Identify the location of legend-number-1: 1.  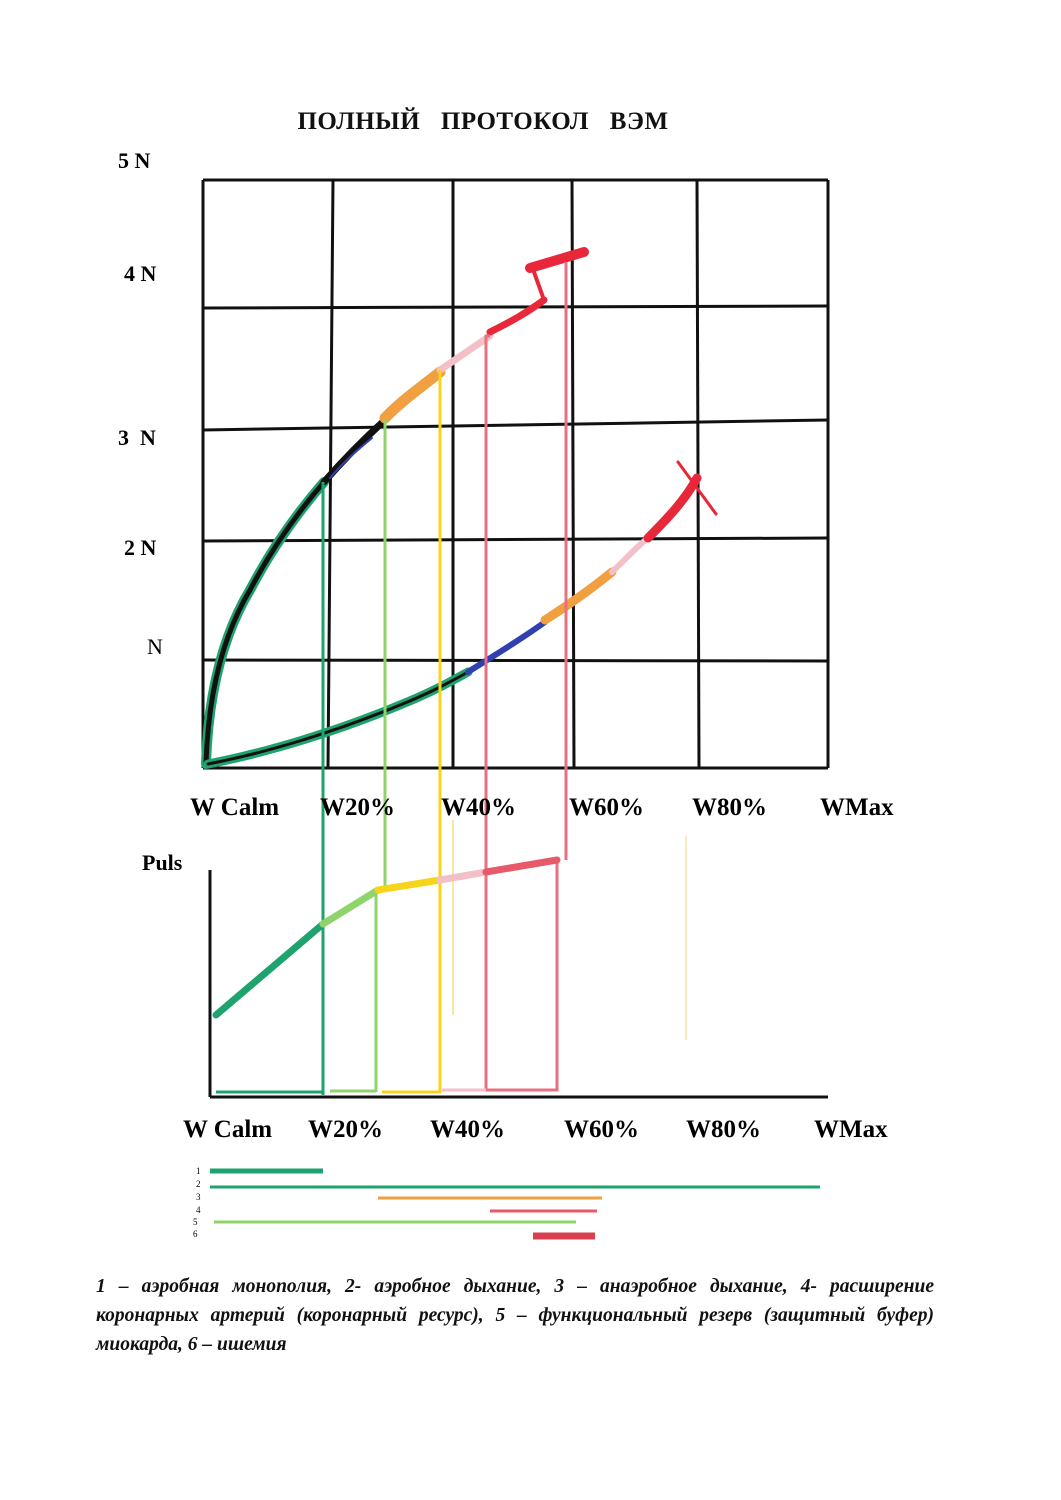
(198, 1171).